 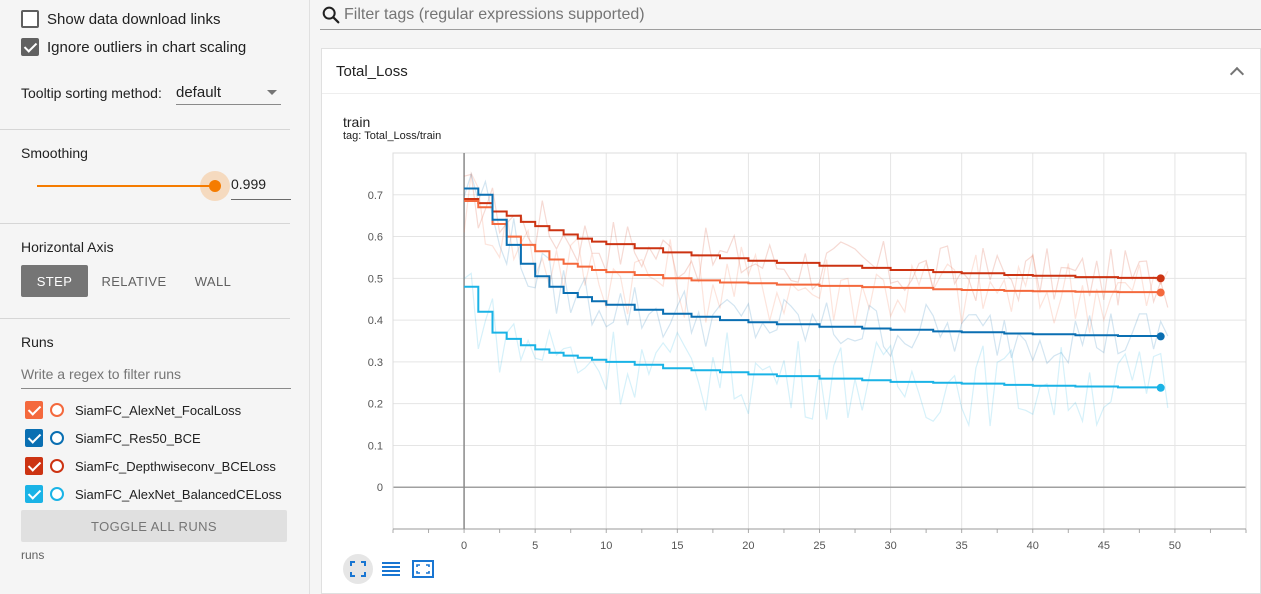 What do you see at coordinates (215, 186) in the screenshot?
I see `smoothing-slider-handle` at bounding box center [215, 186].